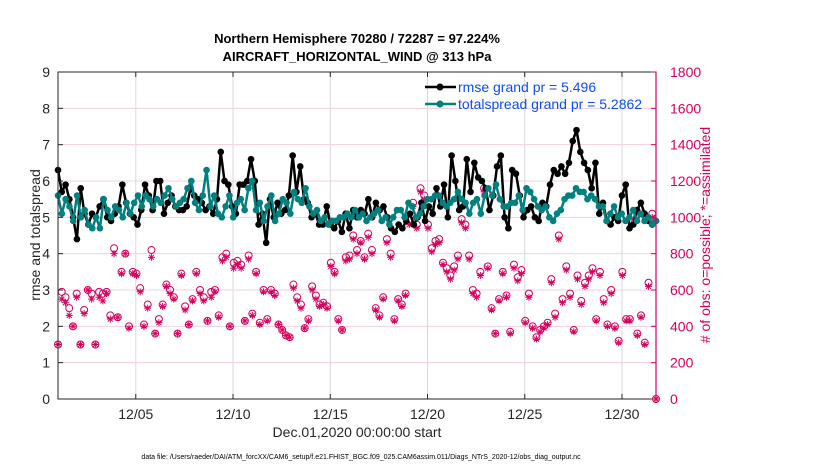 The image size is (830, 470). Describe the element at coordinates (674, 399) in the screenshot. I see `y2-tick-label: 0` at that location.